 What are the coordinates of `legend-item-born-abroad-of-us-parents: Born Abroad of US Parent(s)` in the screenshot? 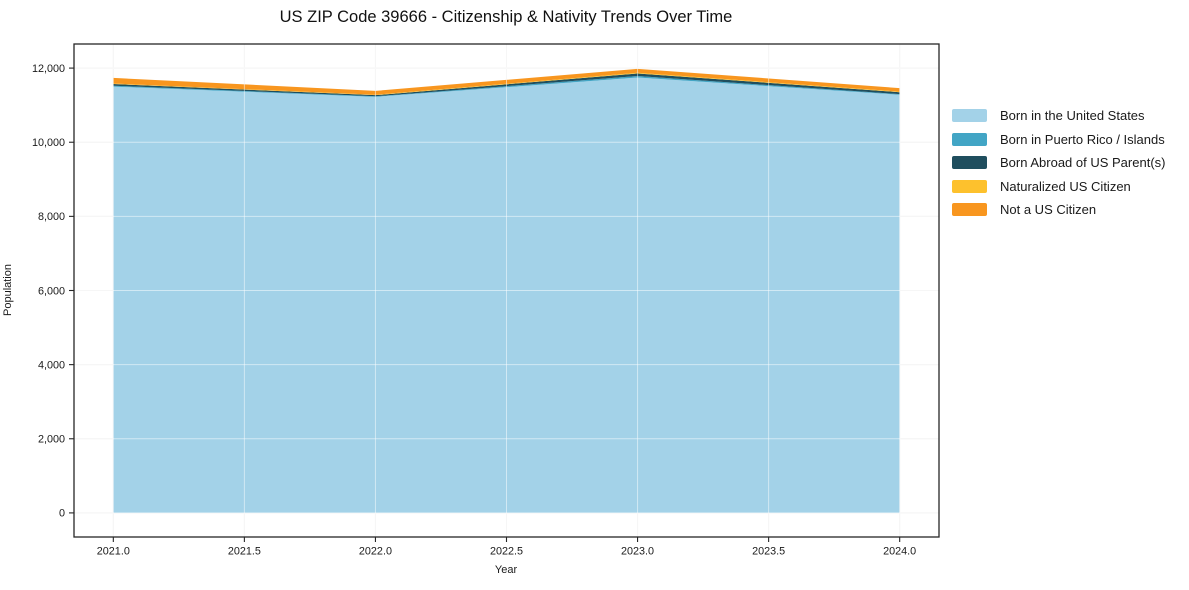 It's located at (1058, 163).